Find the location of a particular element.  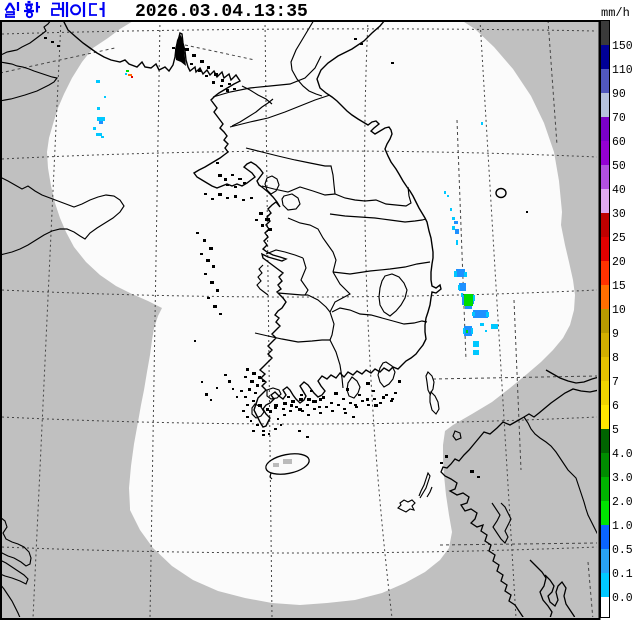

svg-text: 9 is located at coordinates (615, 334).